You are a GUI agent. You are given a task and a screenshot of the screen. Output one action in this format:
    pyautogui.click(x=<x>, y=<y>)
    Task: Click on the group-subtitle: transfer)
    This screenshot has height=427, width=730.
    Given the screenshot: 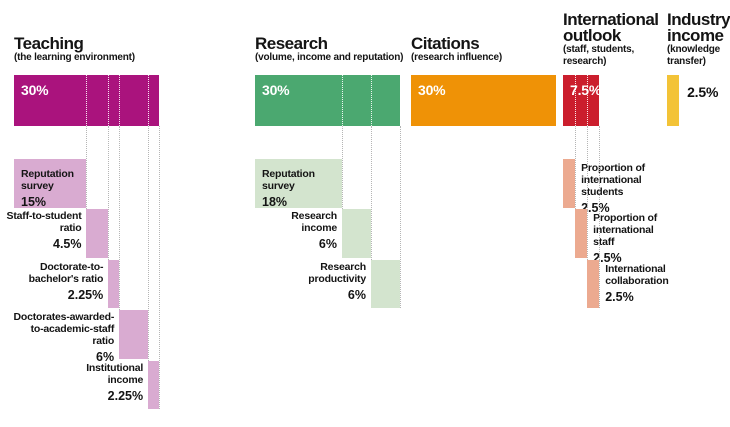 What is the action you would take?
    pyautogui.click(x=686, y=61)
    